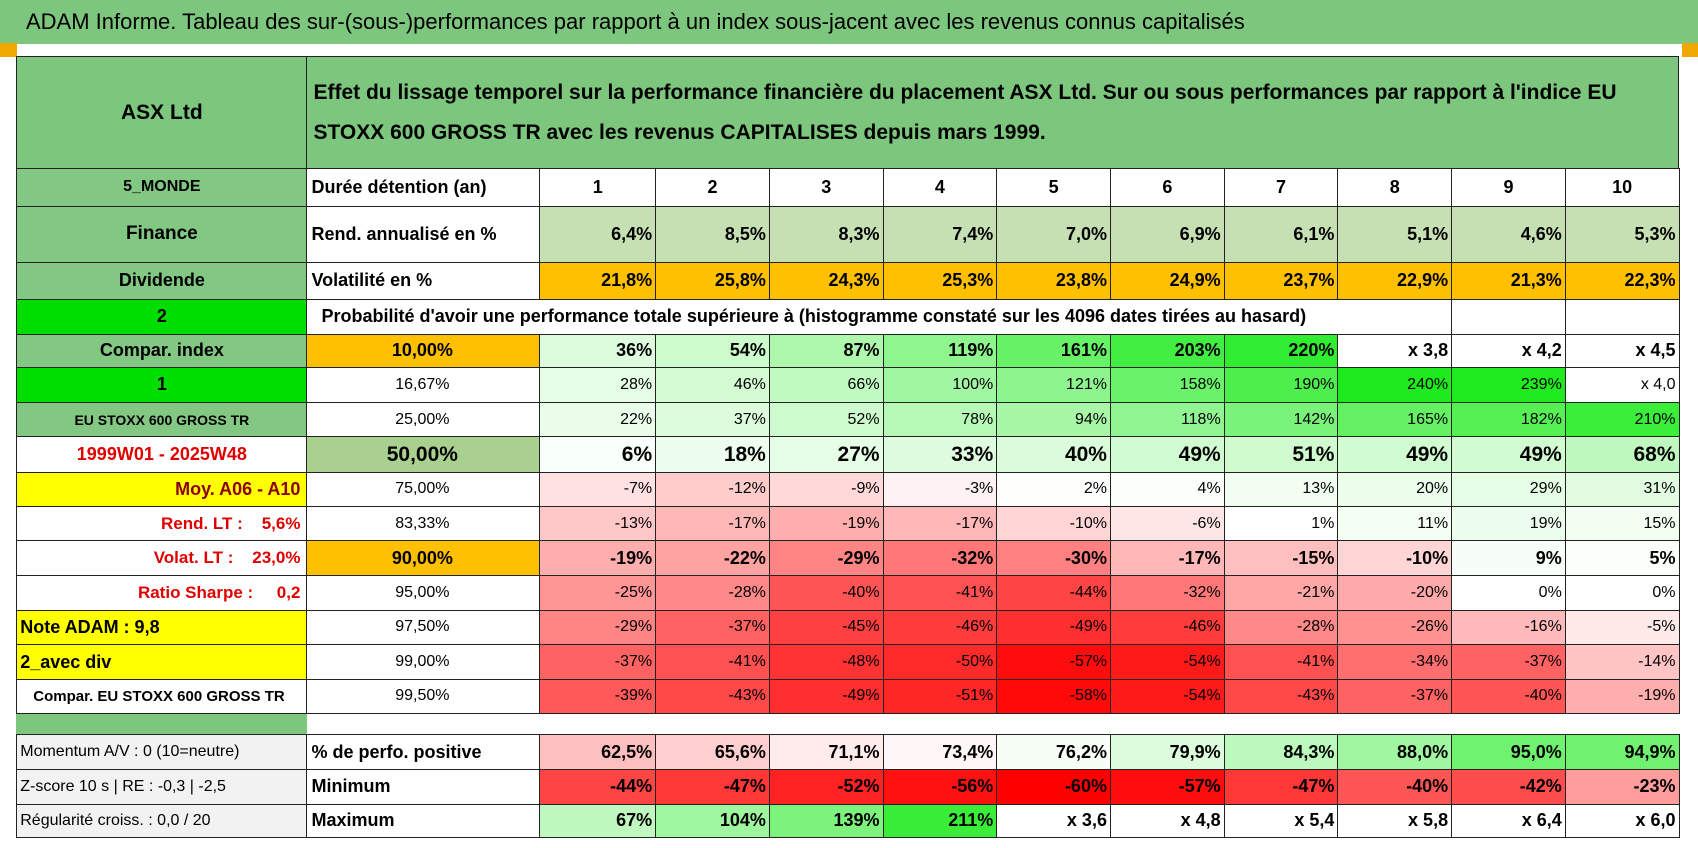 This screenshot has height=848, width=1698. I want to click on value-cell: 22,9%, so click(1395, 281).